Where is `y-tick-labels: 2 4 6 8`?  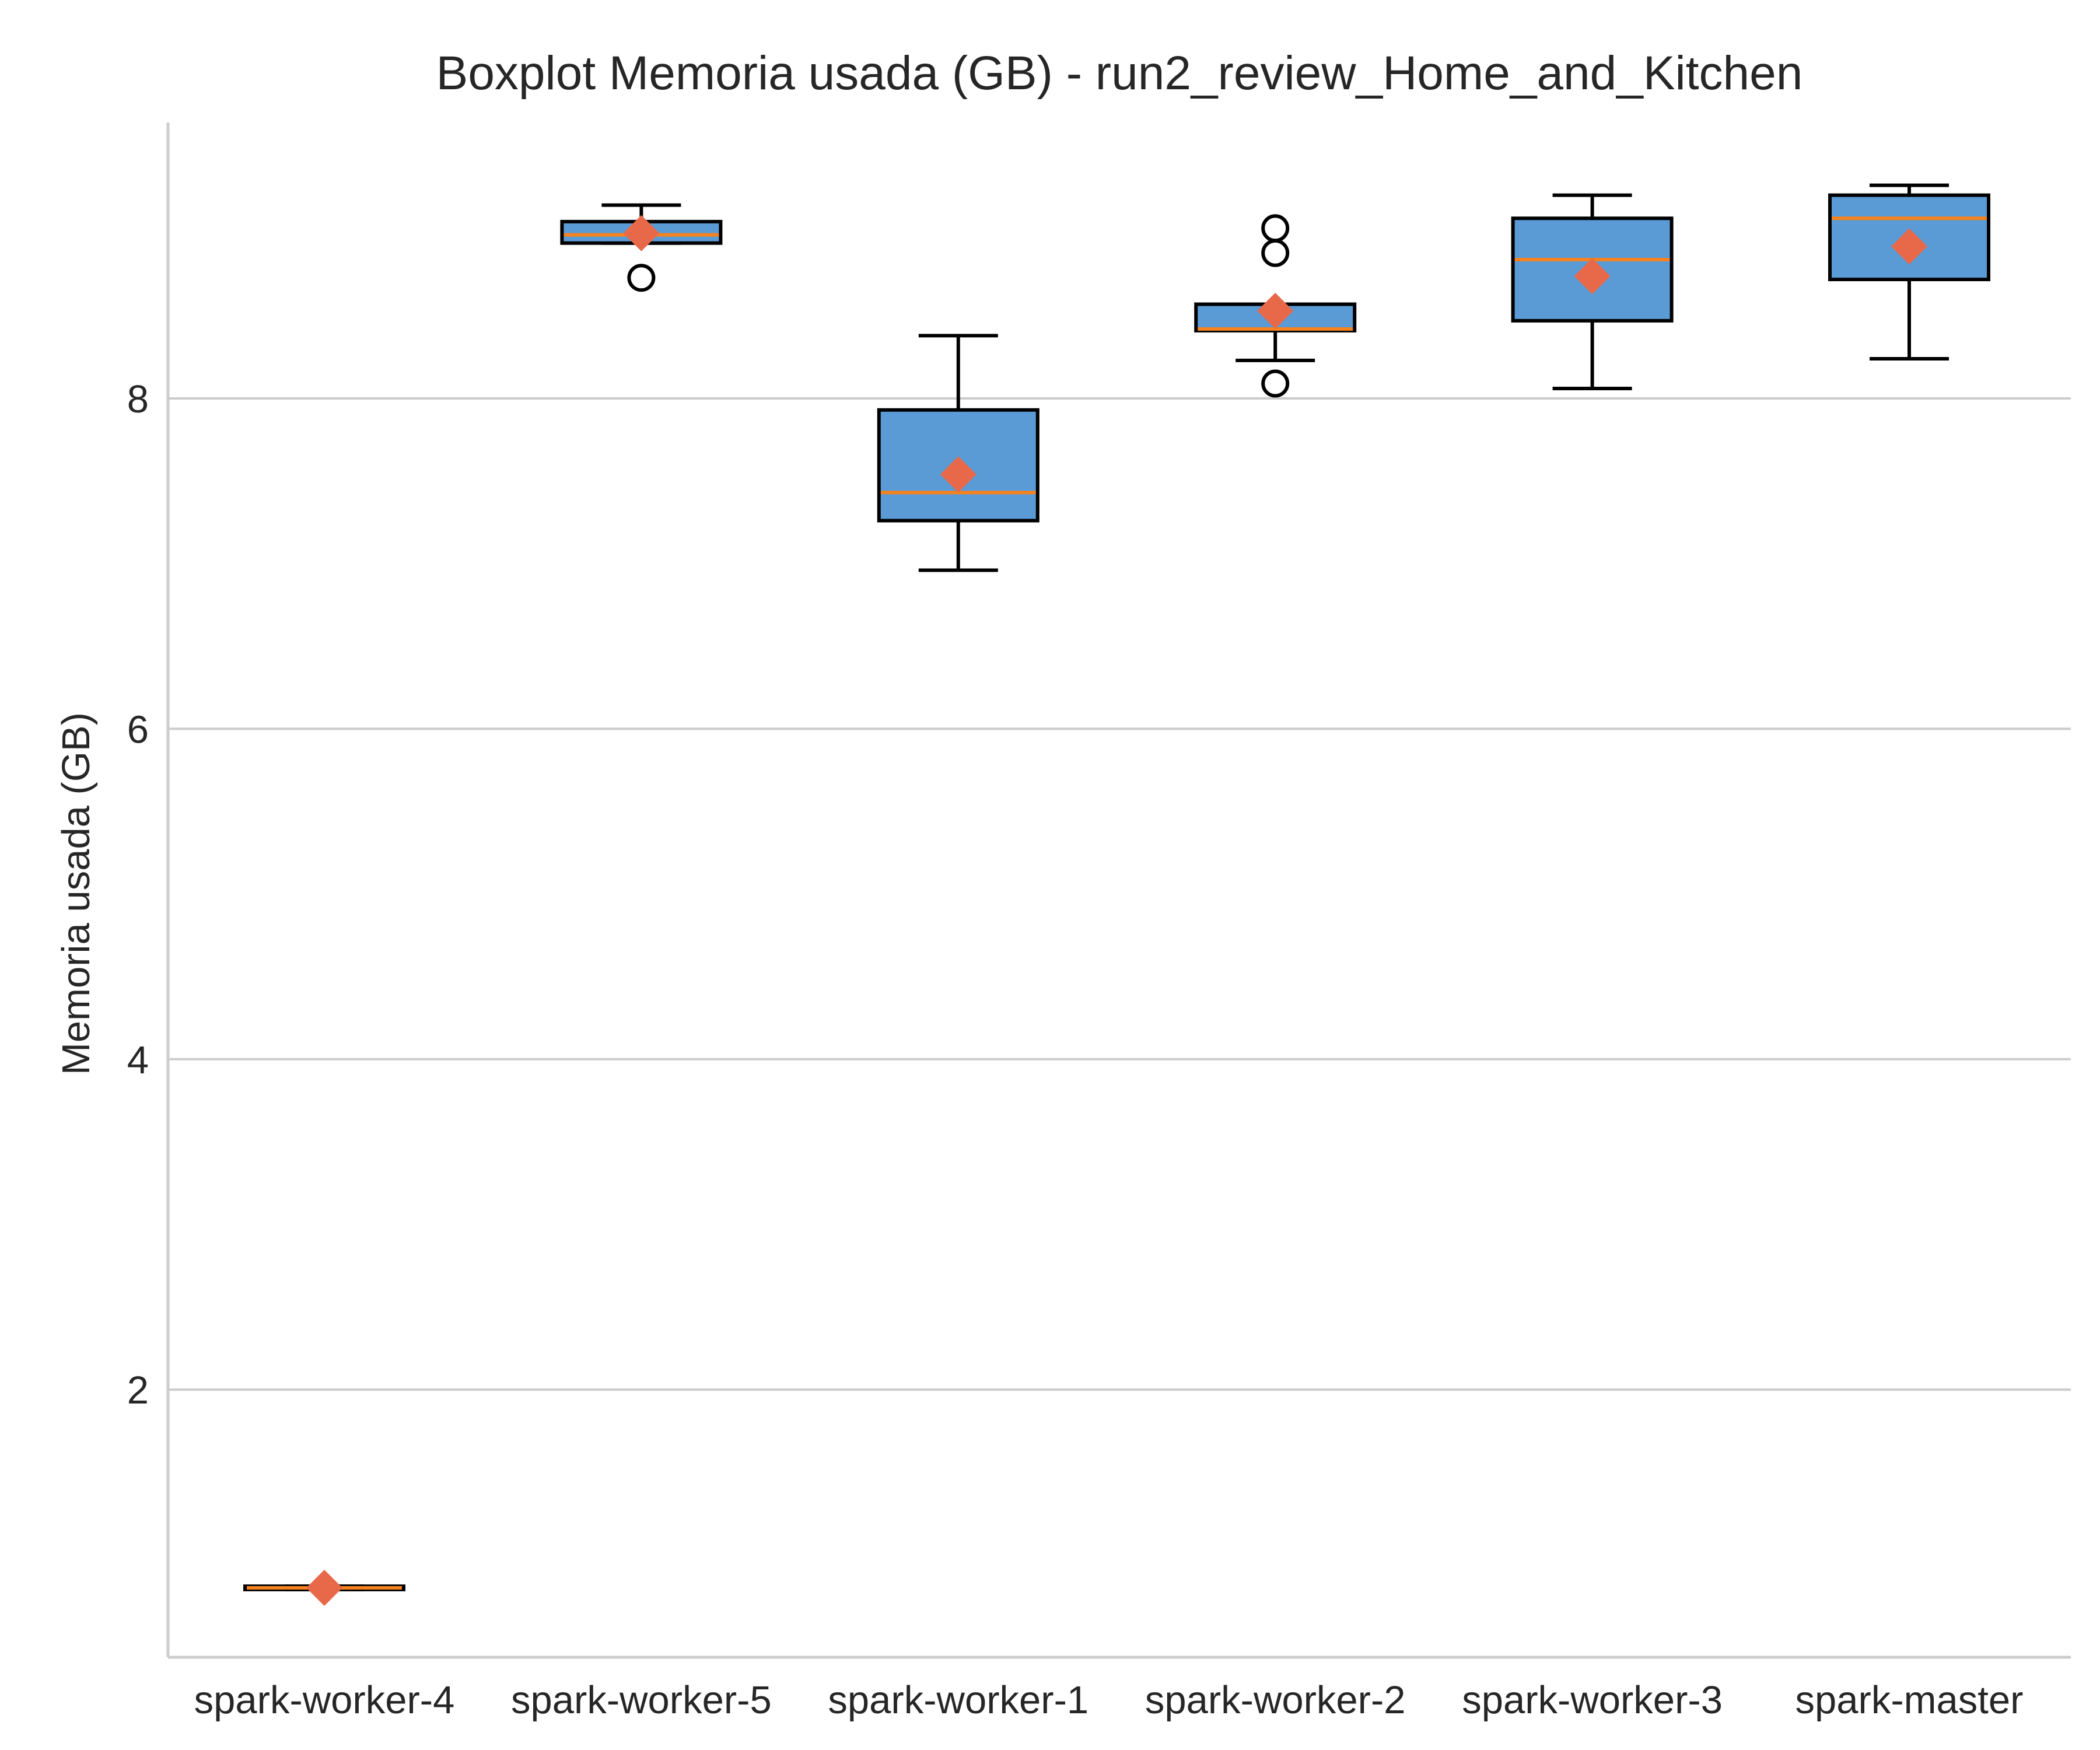
y-tick-labels: 2 4 6 8 is located at coordinates (138, 894).